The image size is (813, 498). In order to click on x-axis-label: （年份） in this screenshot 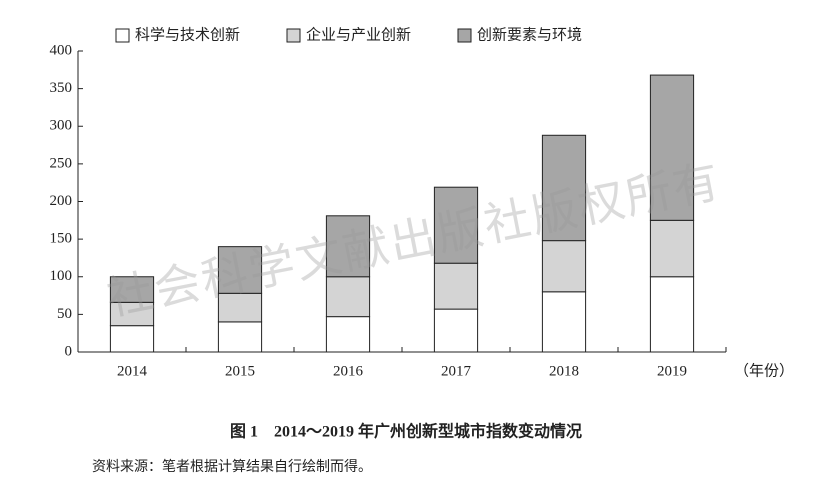, I will do `click(764, 370)`.